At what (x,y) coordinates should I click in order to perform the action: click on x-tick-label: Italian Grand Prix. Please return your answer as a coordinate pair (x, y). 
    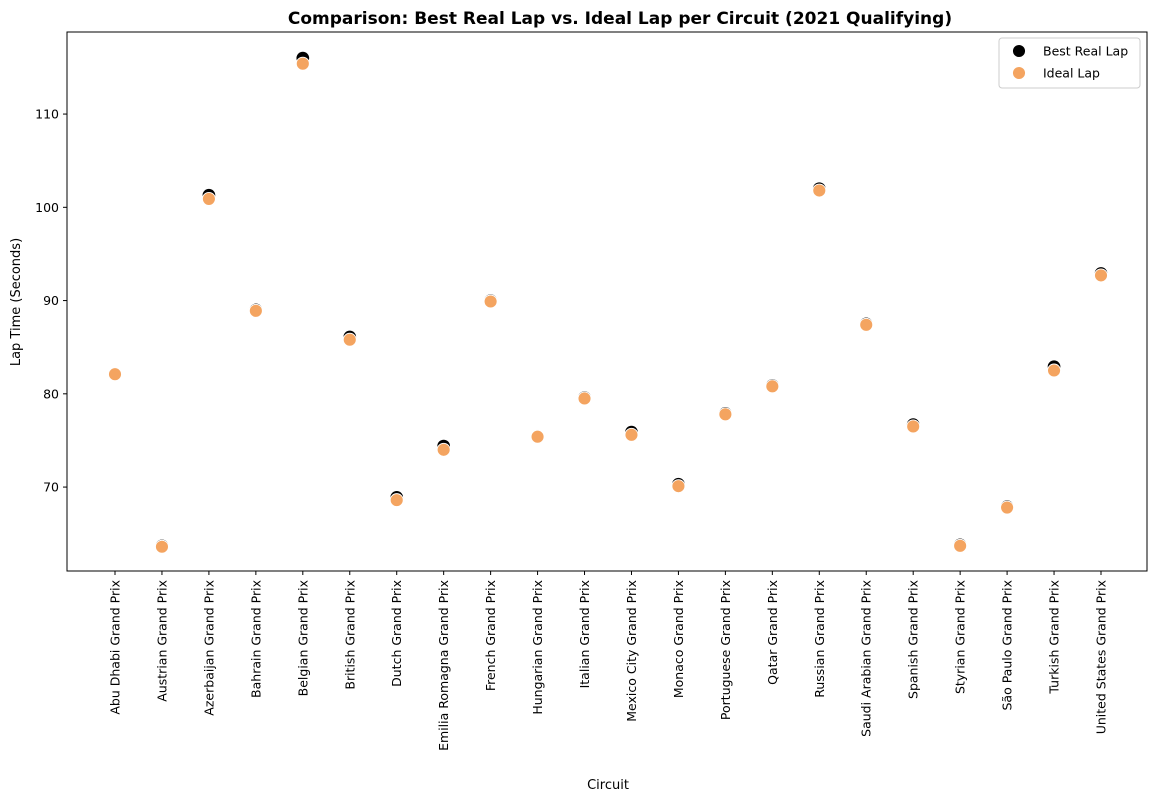
    Looking at the image, I should click on (584, 634).